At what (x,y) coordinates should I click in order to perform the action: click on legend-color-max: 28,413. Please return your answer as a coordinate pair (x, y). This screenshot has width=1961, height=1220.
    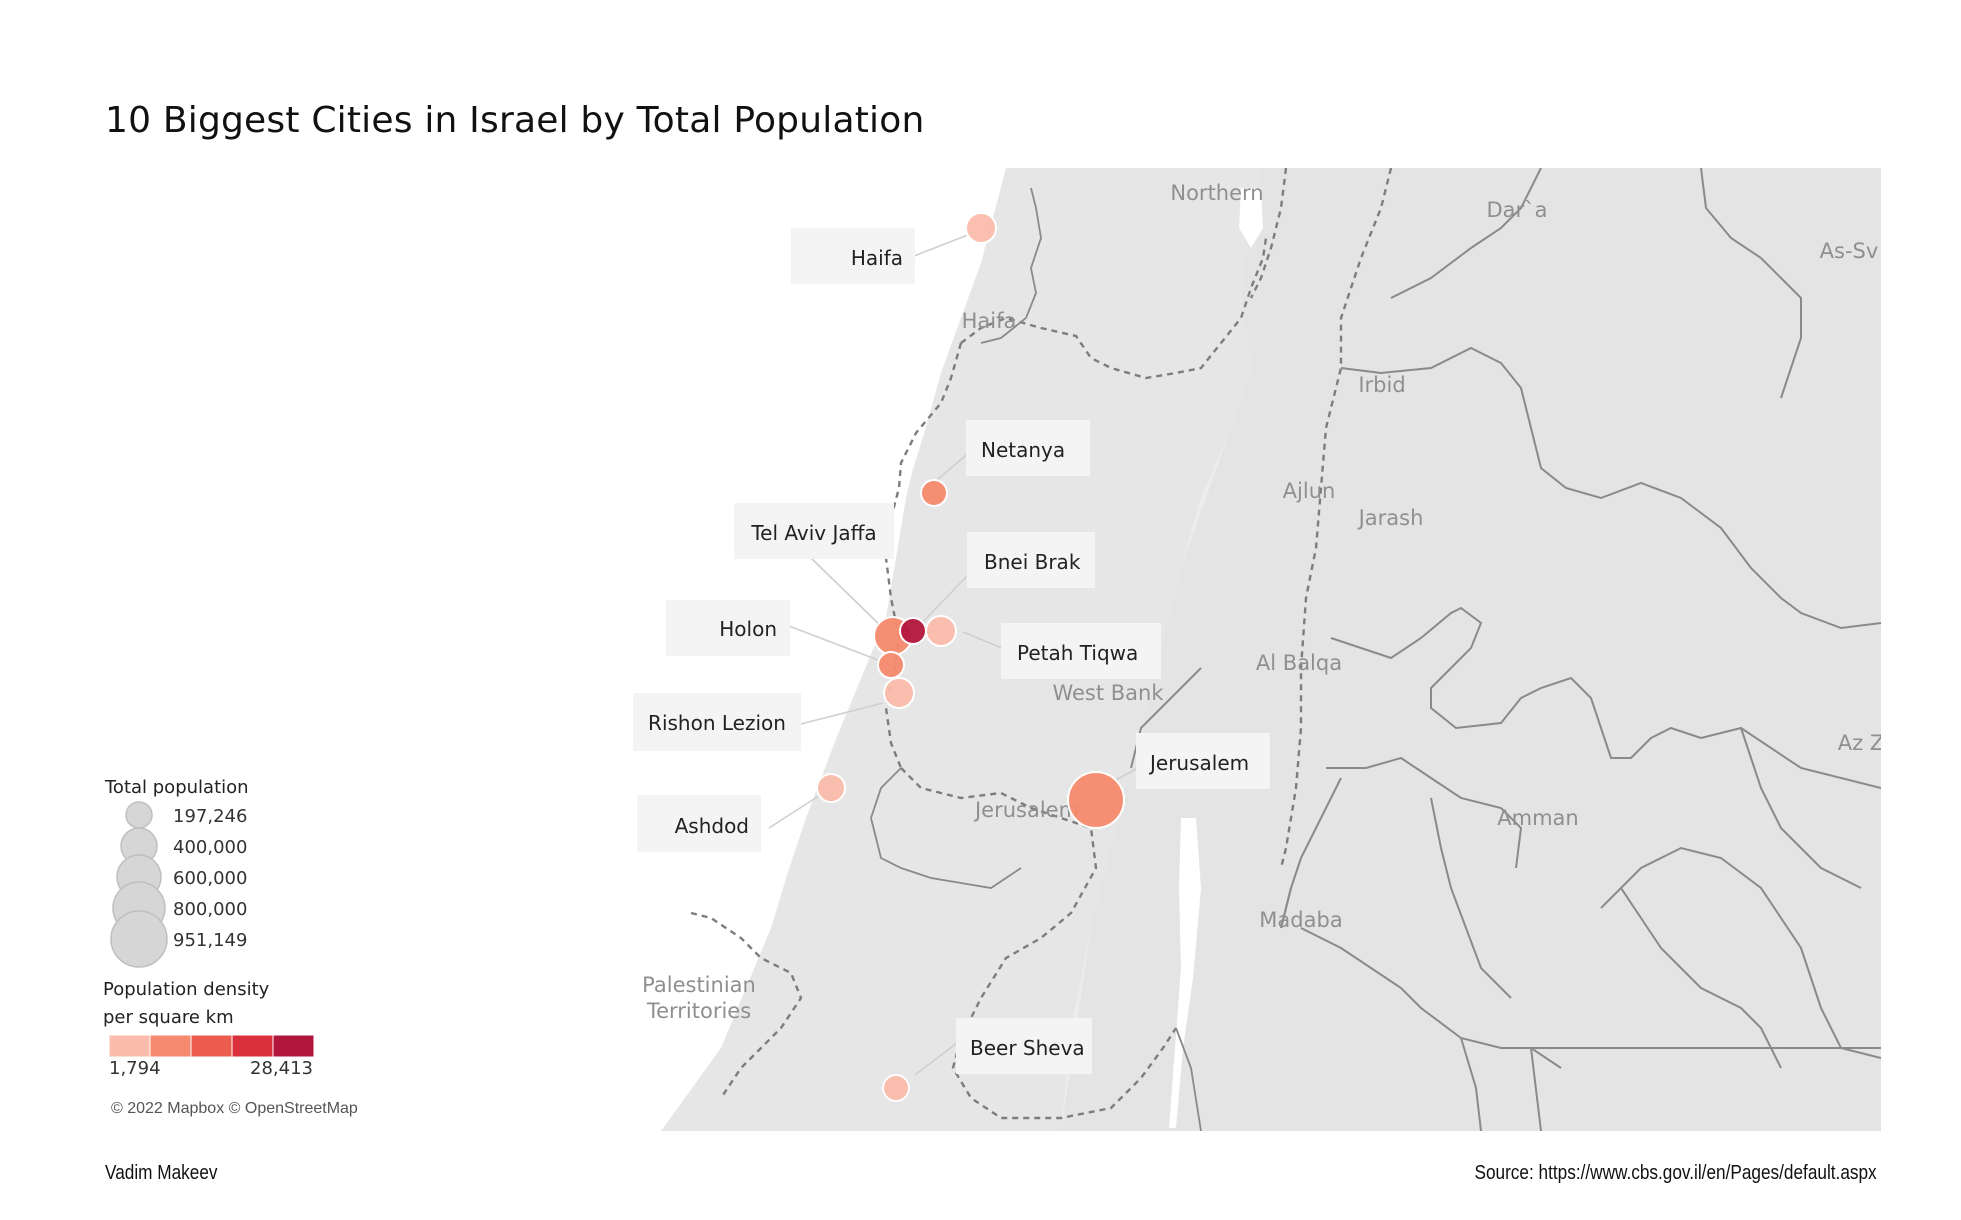
    Looking at the image, I should click on (281, 1068).